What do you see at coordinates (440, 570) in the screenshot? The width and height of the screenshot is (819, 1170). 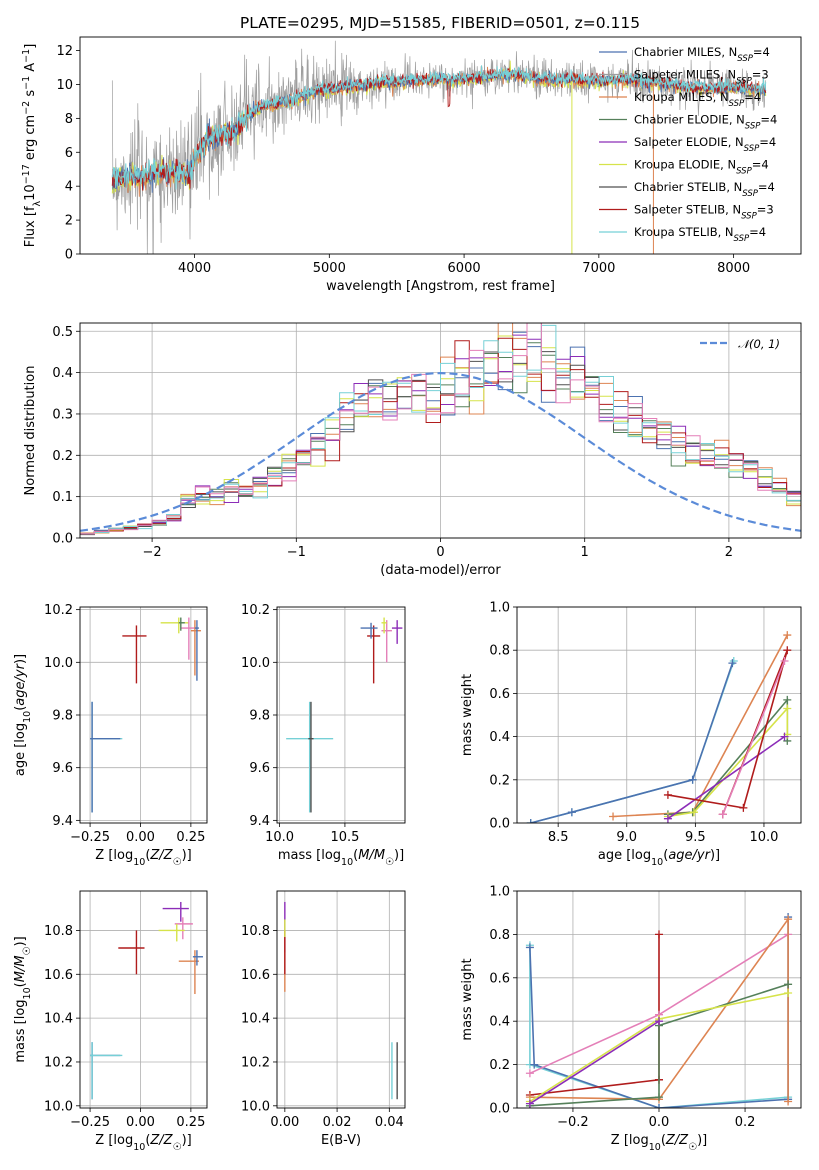 I see `x-axis-label: (data-model)/error` at bounding box center [440, 570].